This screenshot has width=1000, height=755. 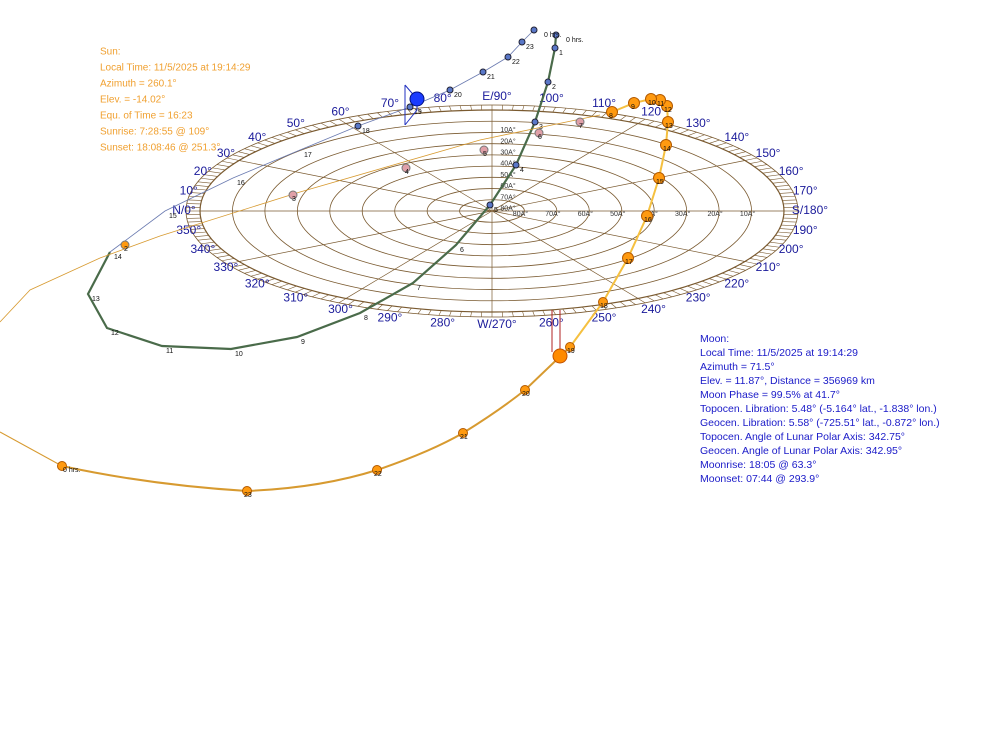 What do you see at coordinates (758, 465) in the screenshot?
I see `moon-info-line: Moonrise: 18:05 @ 63.3°` at bounding box center [758, 465].